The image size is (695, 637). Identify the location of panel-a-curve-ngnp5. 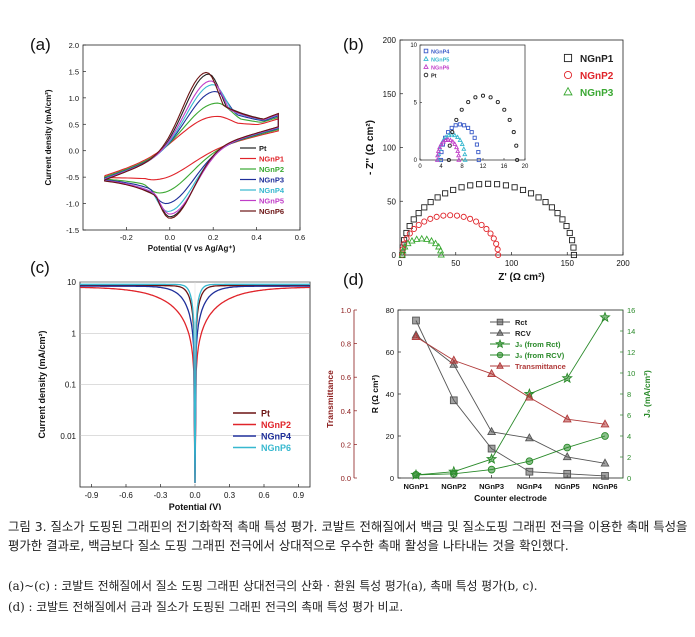
(191, 147).